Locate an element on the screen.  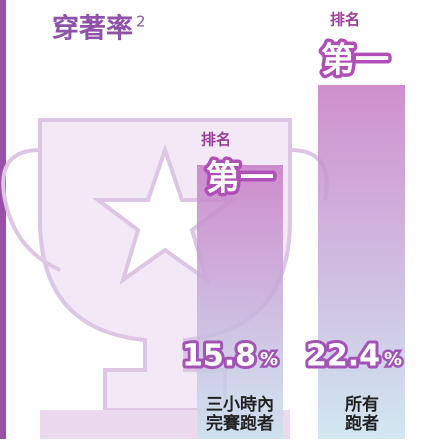
value: 22.4 is located at coordinates (343, 356).